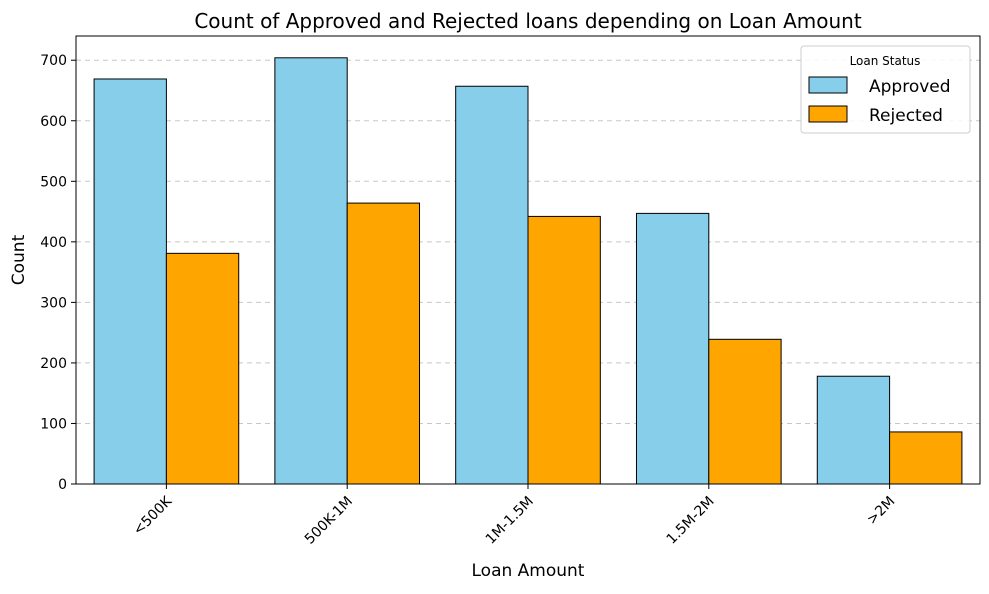  What do you see at coordinates (53, 243) in the screenshot?
I see `y-tick-label: 400` at bounding box center [53, 243].